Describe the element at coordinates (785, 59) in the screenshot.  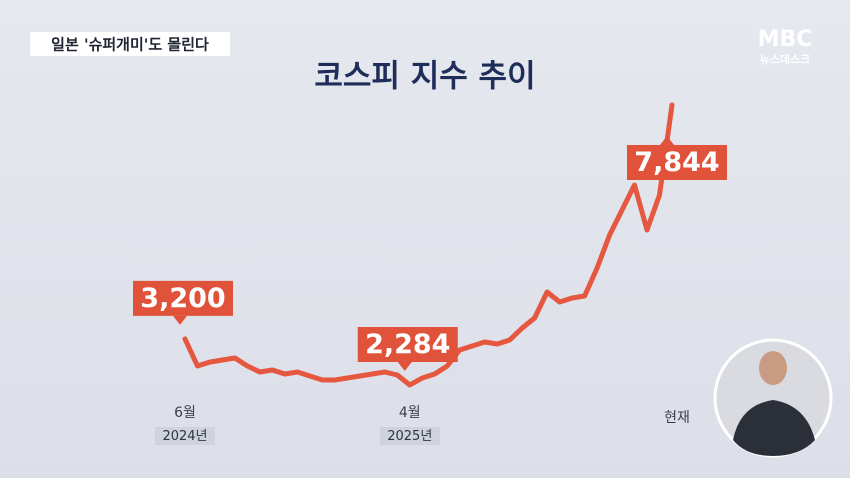
I see `logo-sub: 뉴스데스크` at that location.